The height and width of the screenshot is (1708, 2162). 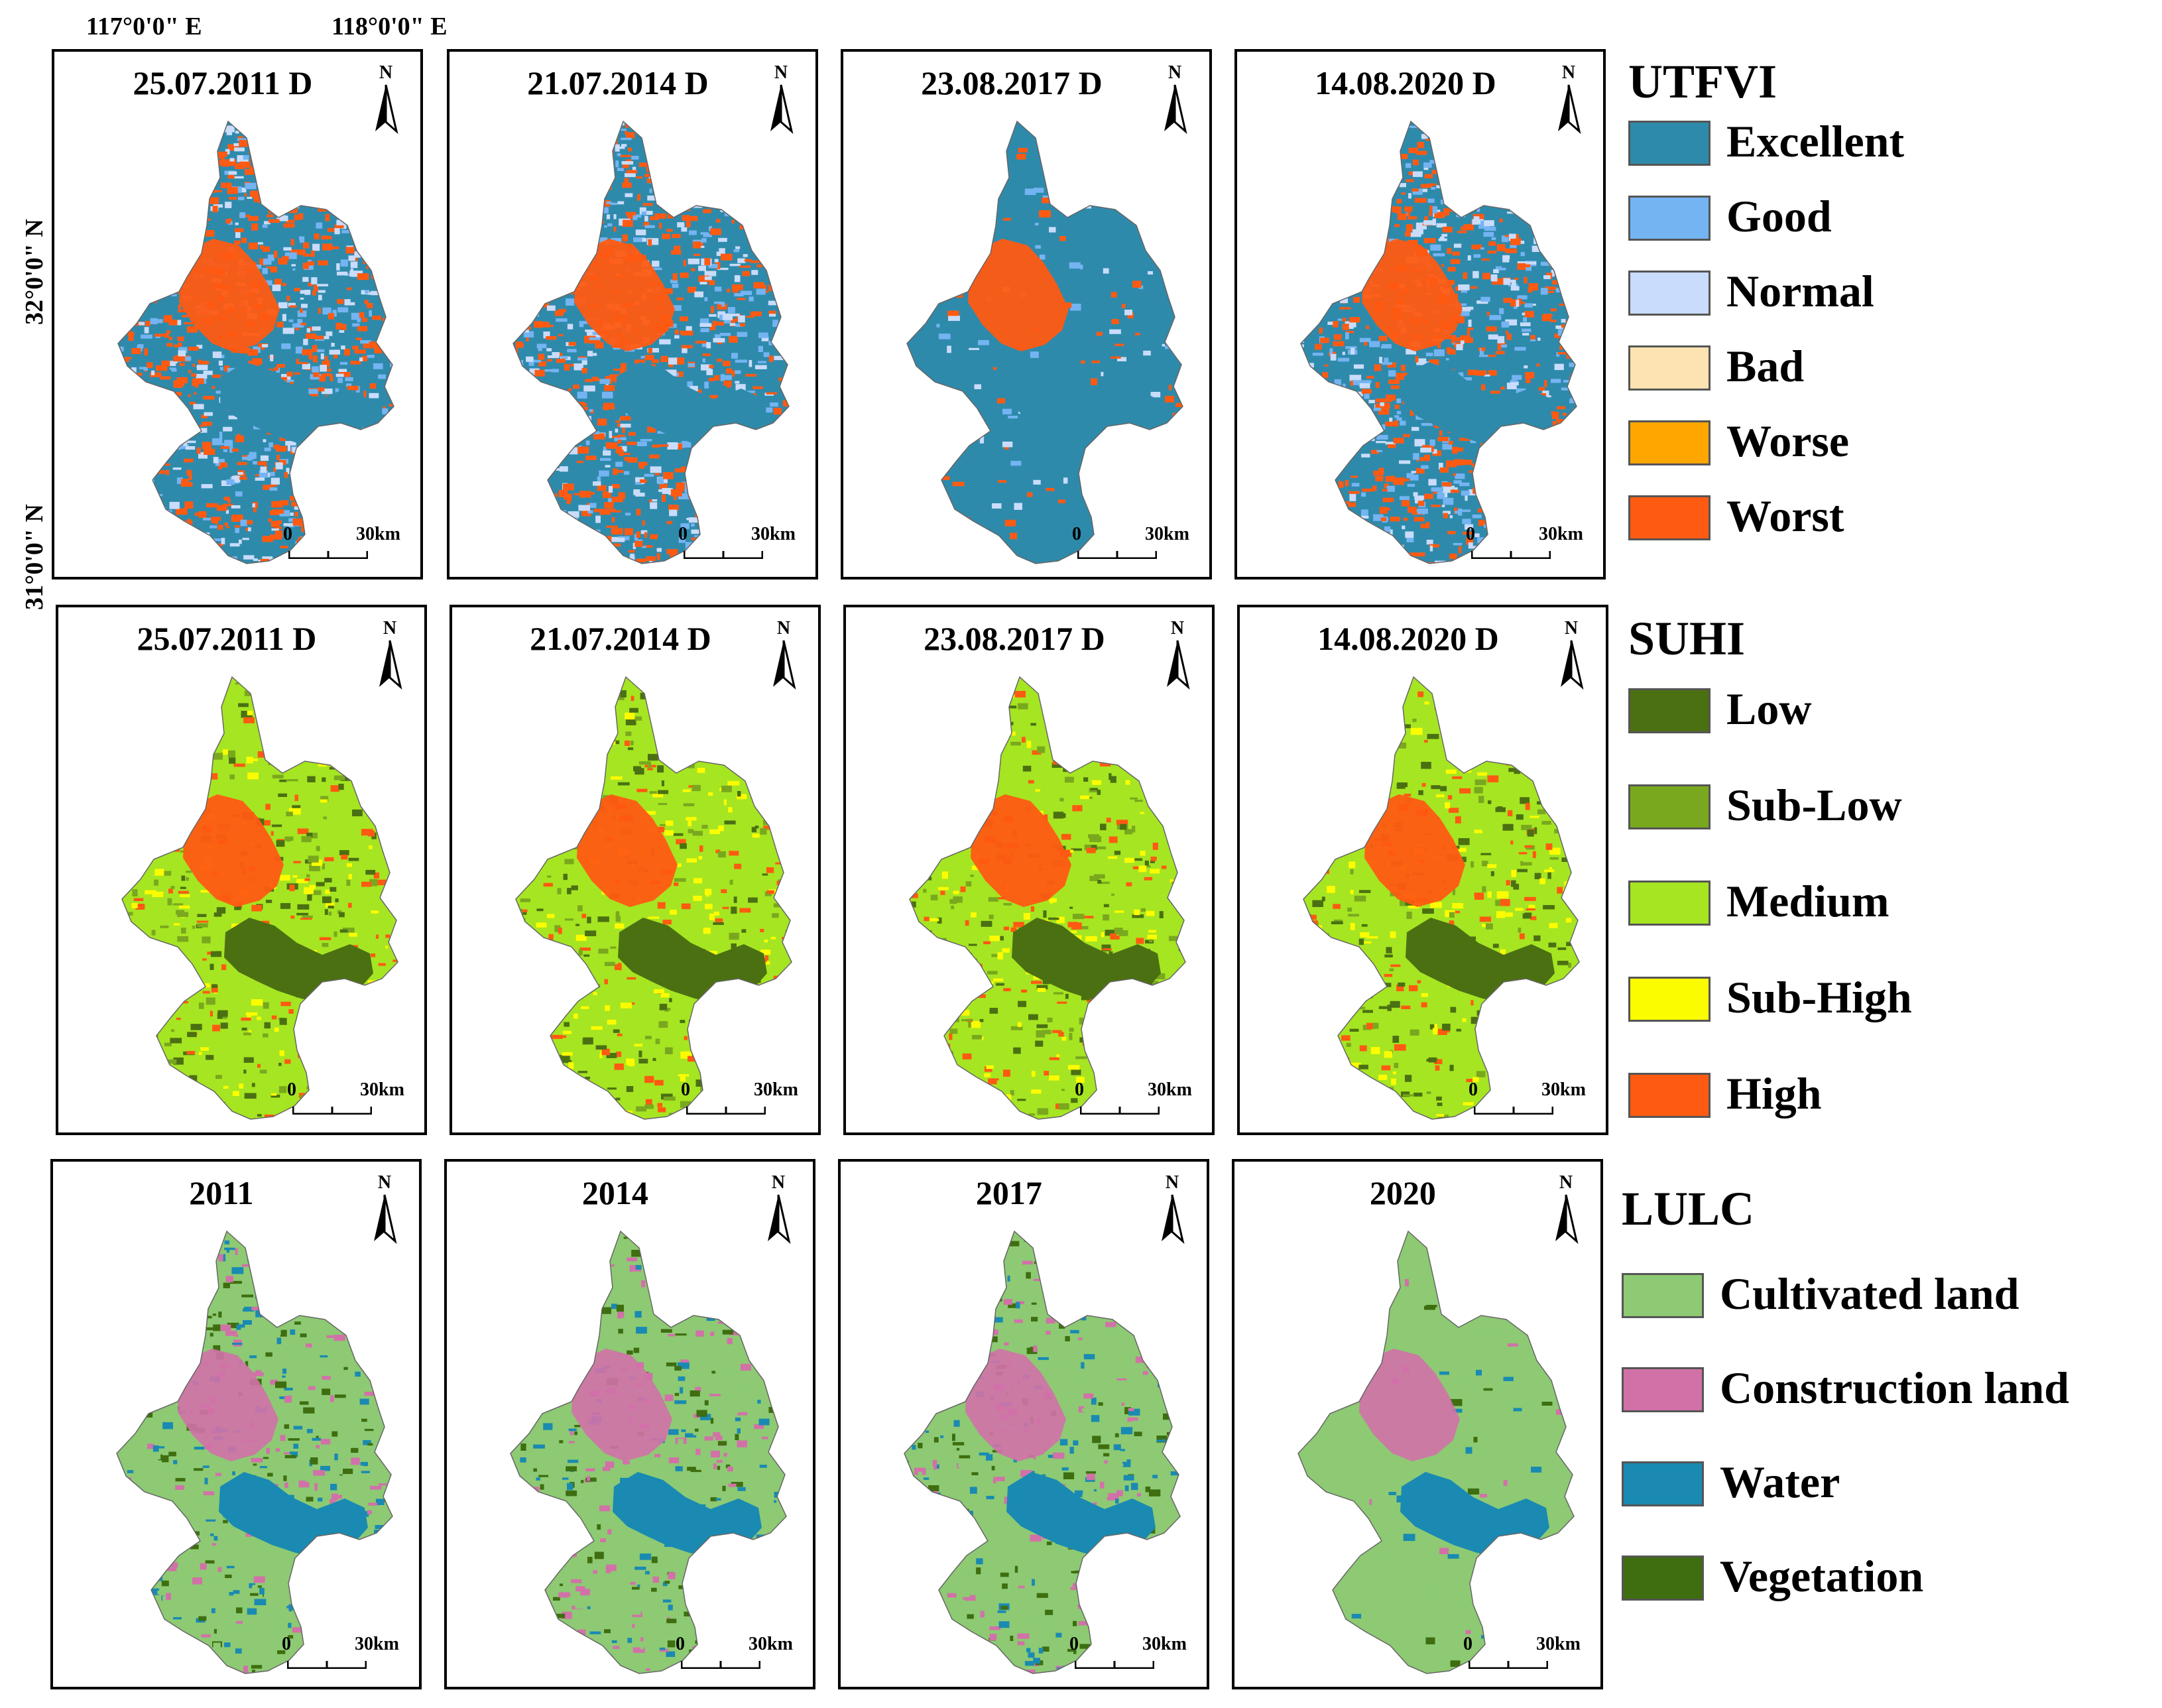 I want to click on map-panel-lulc-2: 2017 N 0 30km, so click(x=1024, y=1424).